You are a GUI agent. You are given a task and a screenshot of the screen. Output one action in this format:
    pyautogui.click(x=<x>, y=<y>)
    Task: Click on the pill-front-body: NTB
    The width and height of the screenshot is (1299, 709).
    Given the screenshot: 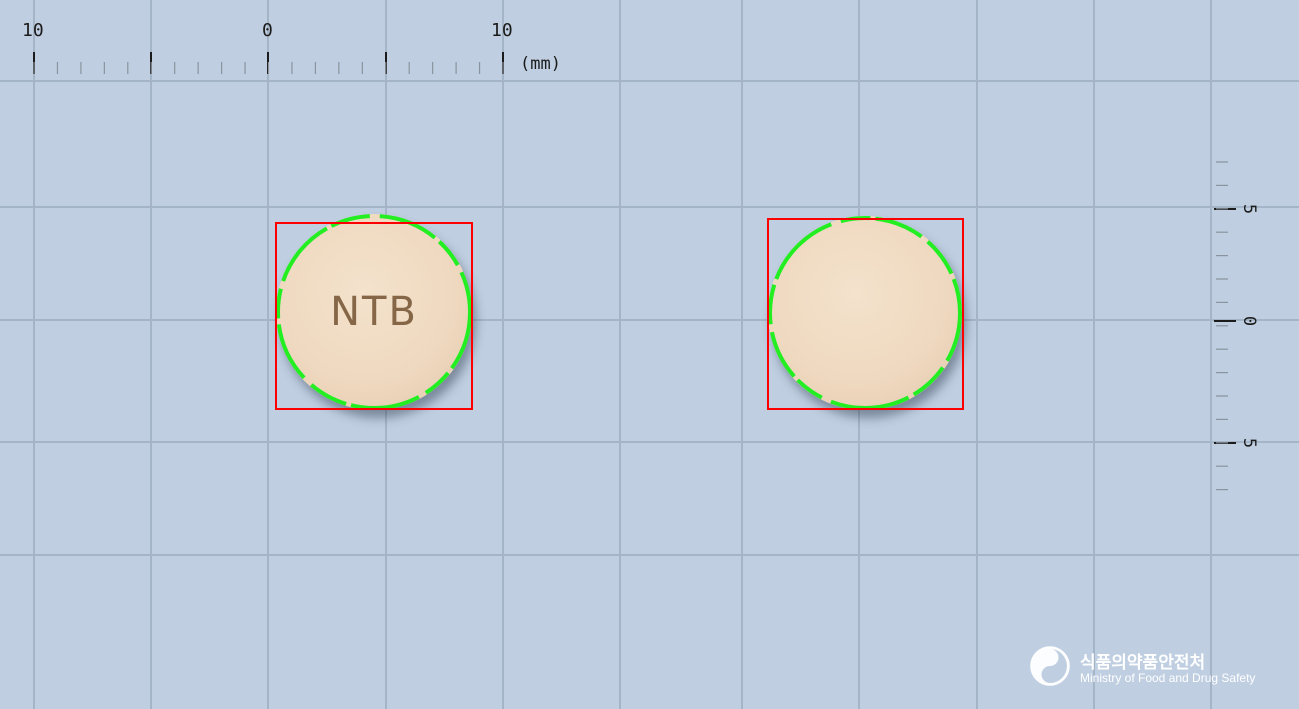 What is the action you would take?
    pyautogui.click(x=374, y=312)
    